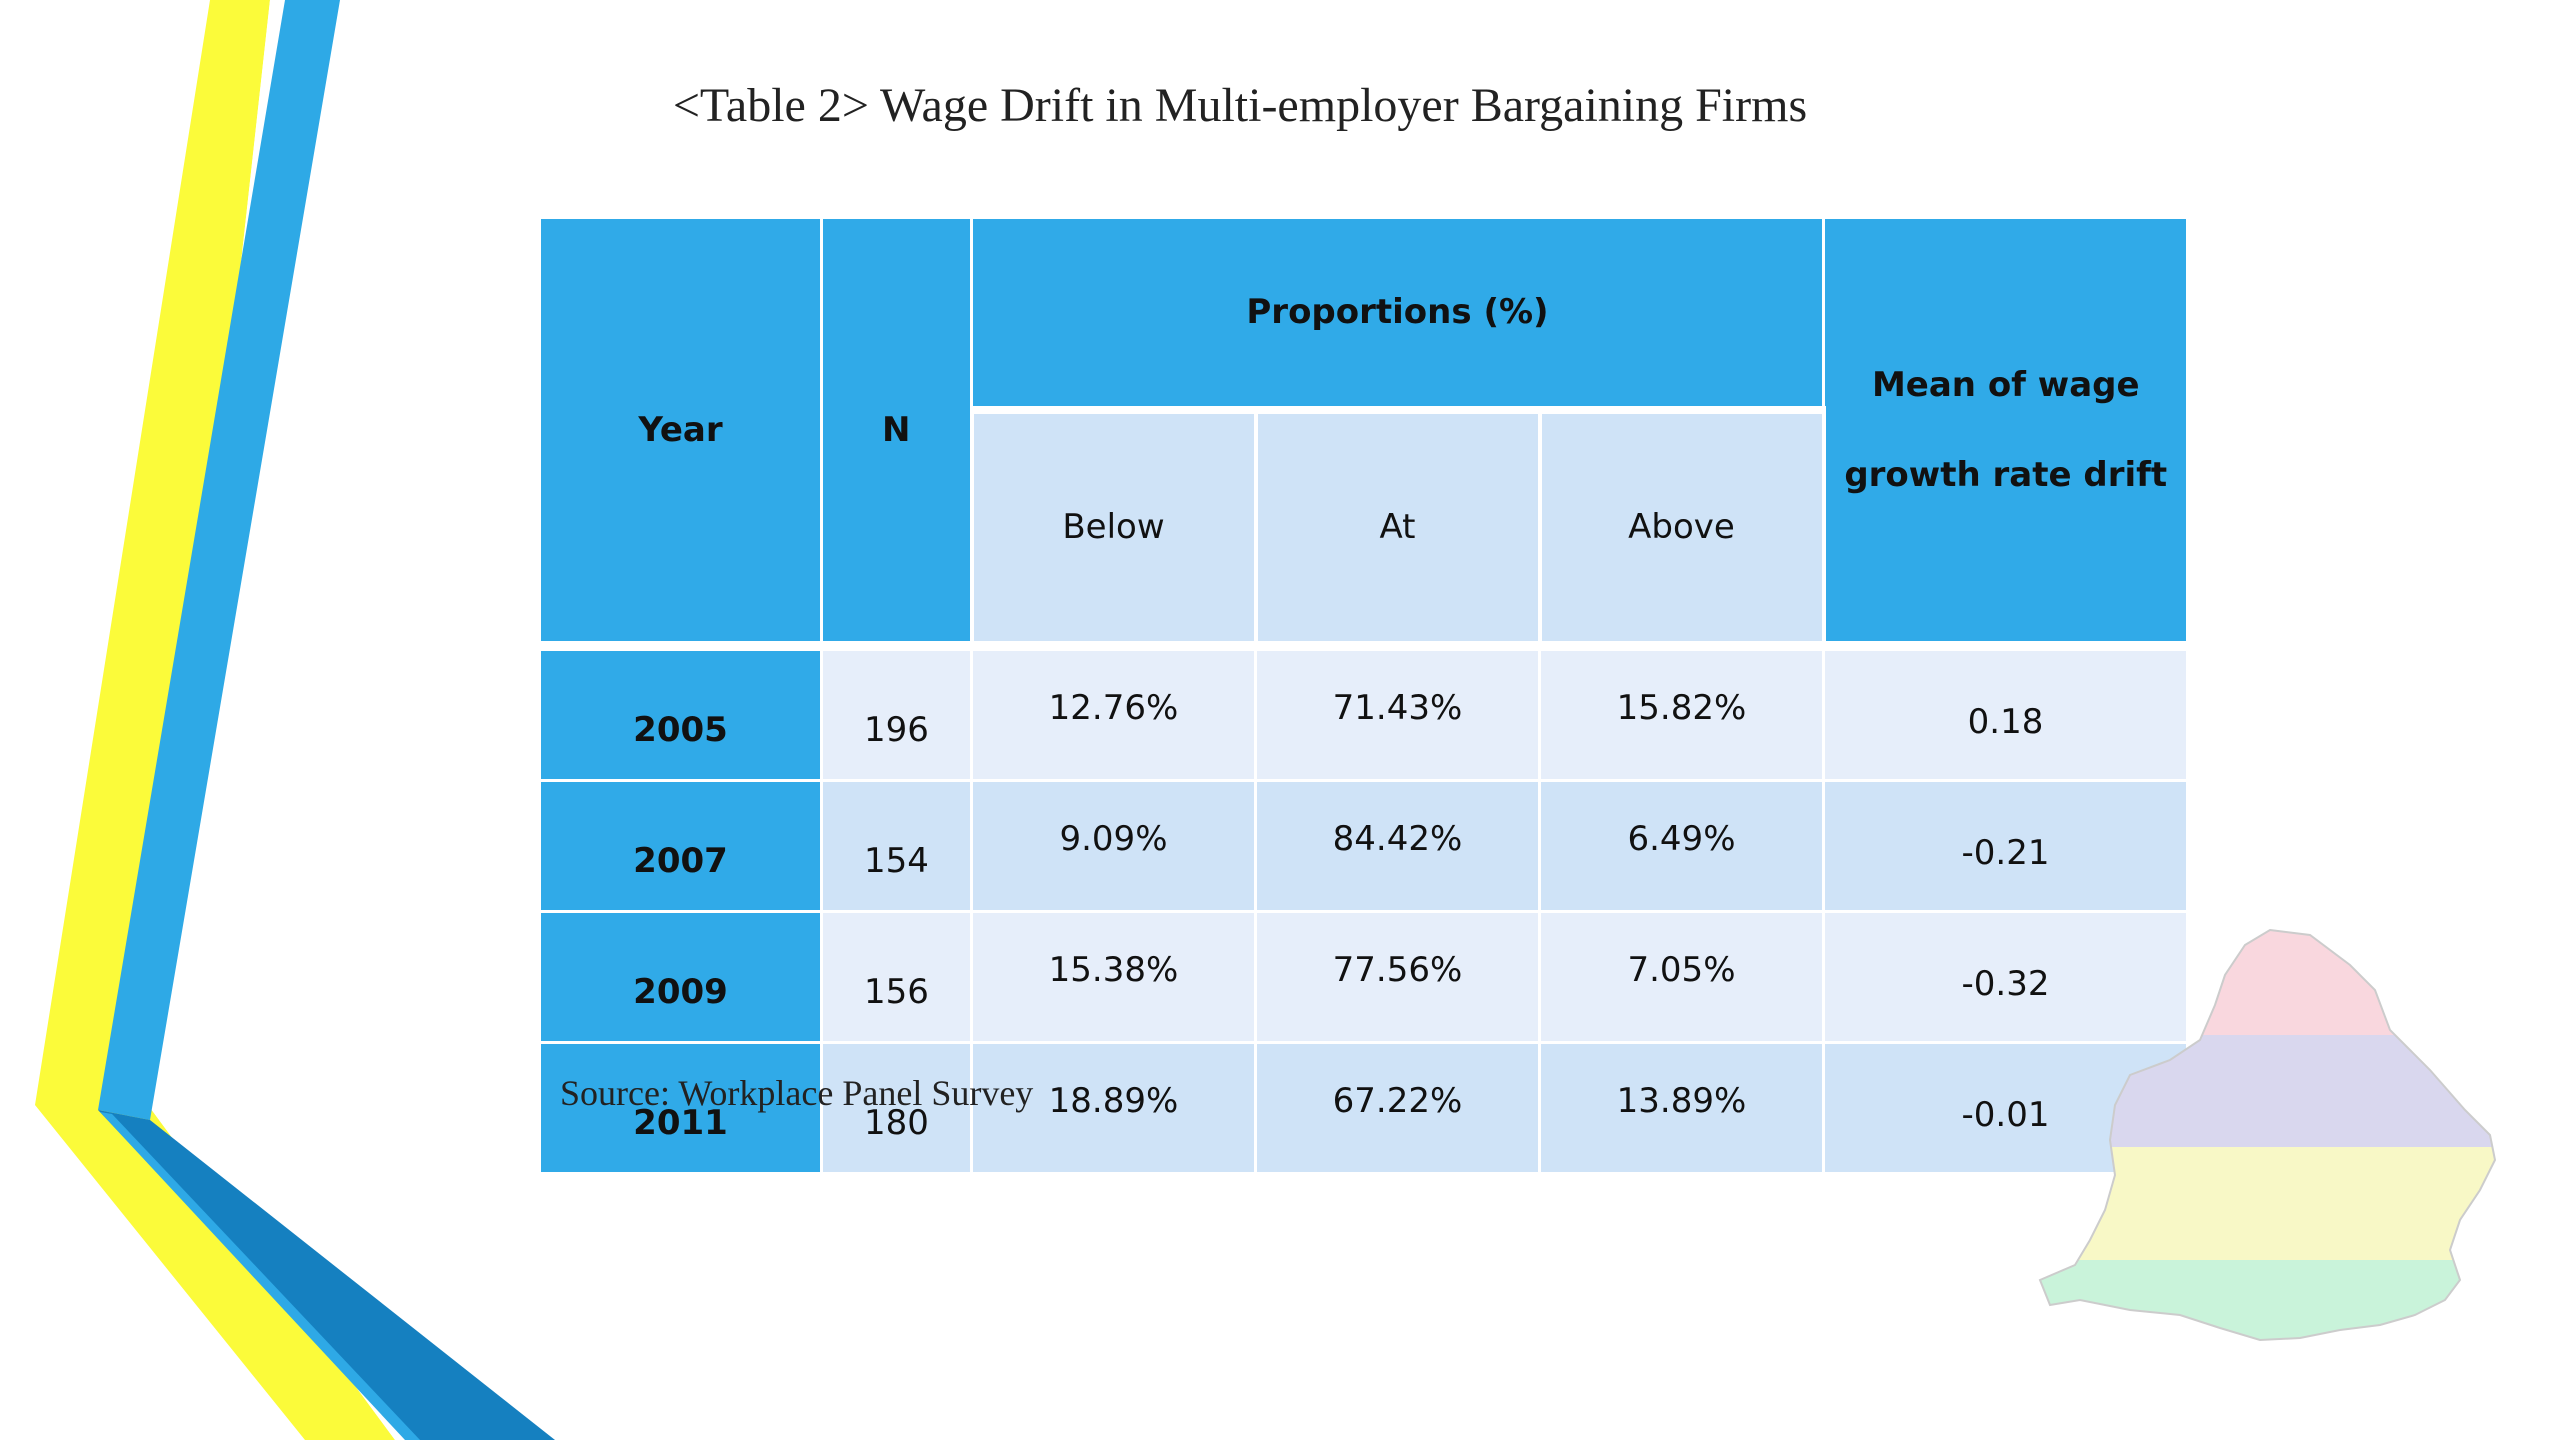 The width and height of the screenshot is (2560, 1440). Describe the element at coordinates (797, 1093) in the screenshot. I see `source-note: Source: Workplace Panel Survey` at that location.